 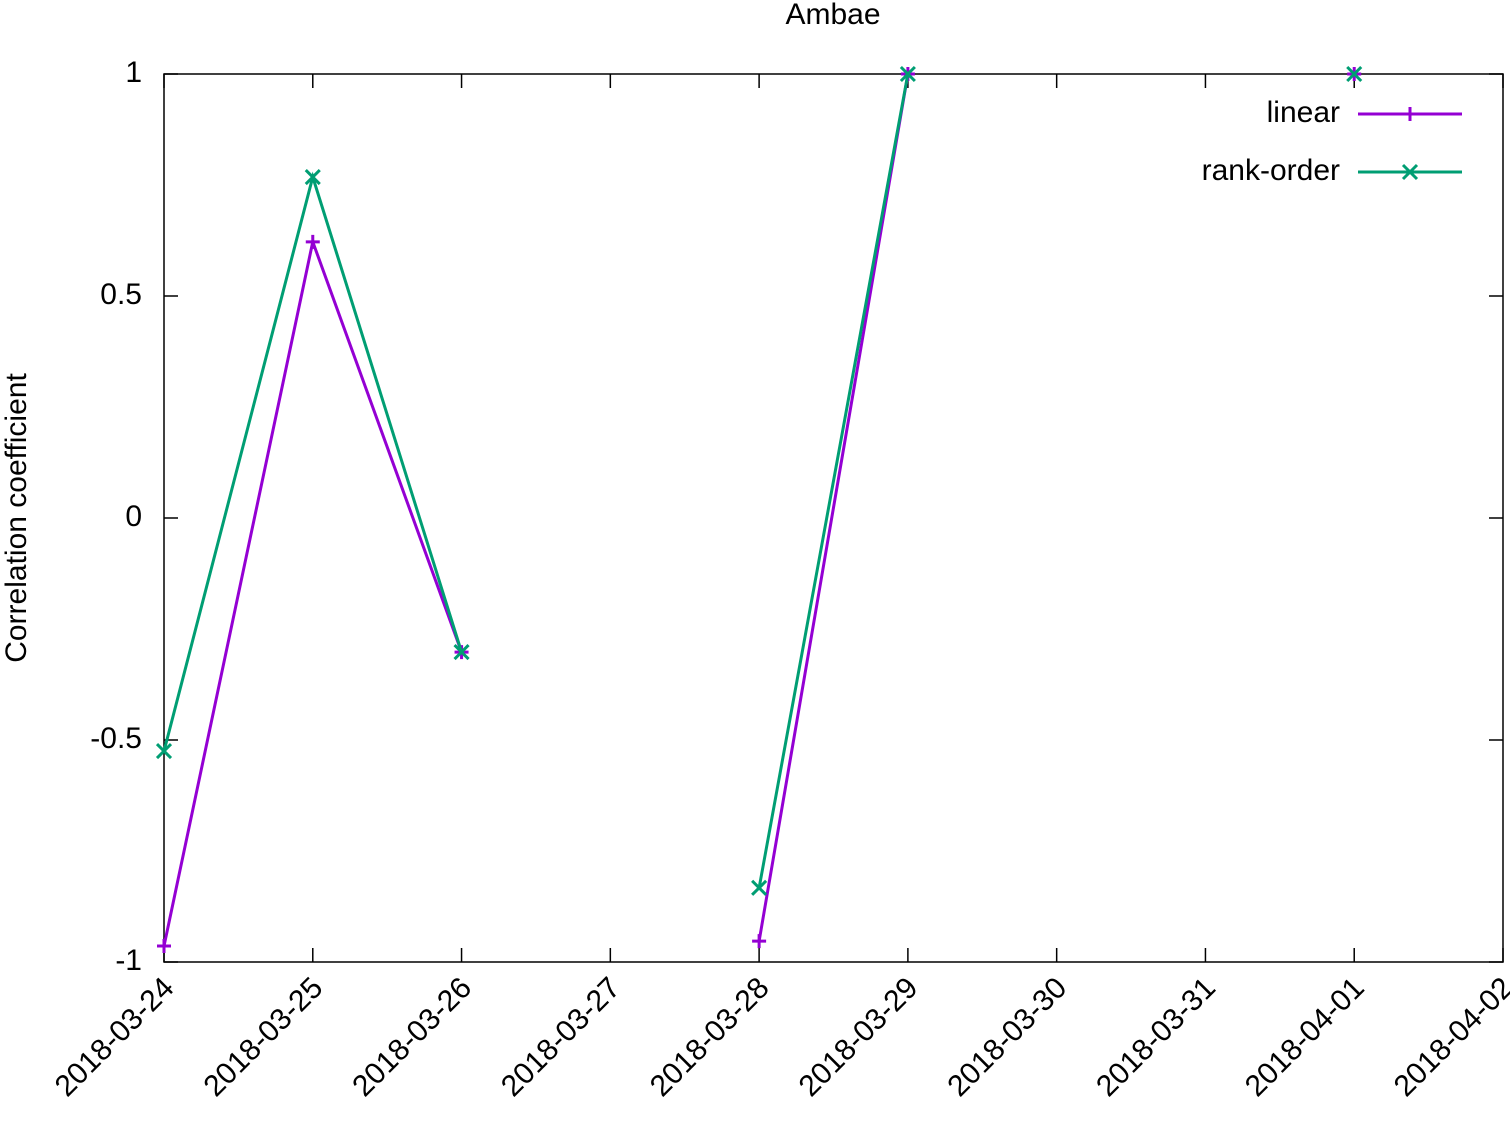 I want to click on chart-title: Ambae, so click(x=832, y=15).